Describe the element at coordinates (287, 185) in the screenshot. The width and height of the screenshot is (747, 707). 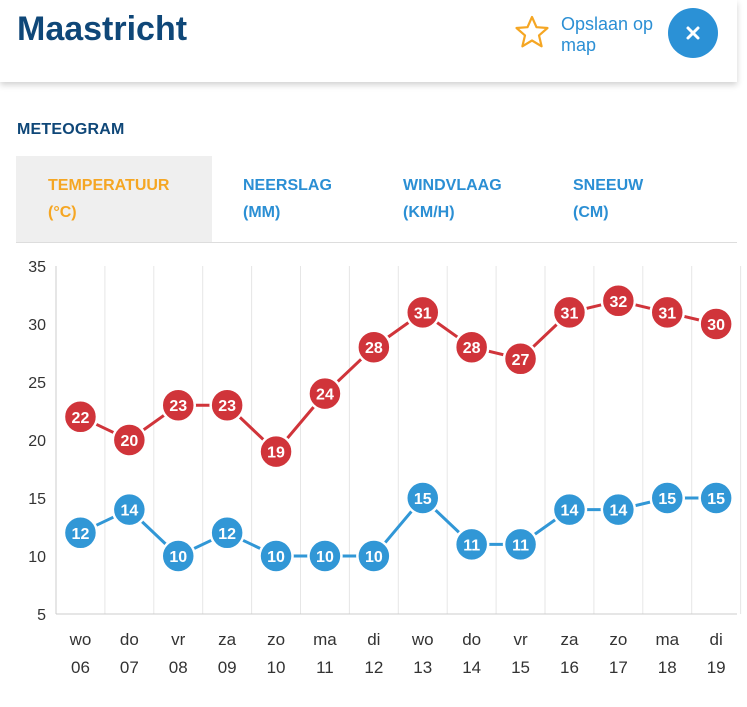
I see `tab-precipitation-label: NEERSLAG` at that location.